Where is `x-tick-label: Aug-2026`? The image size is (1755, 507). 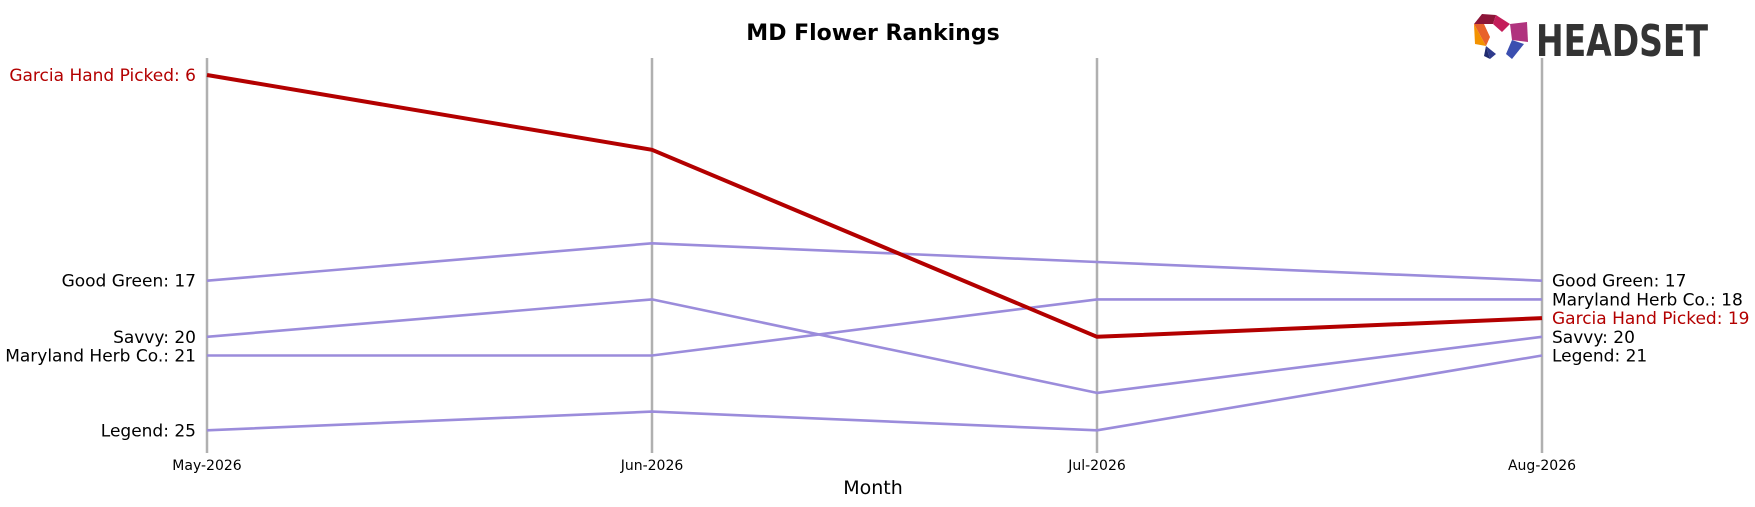 x-tick-label: Aug-2026 is located at coordinates (1542, 466).